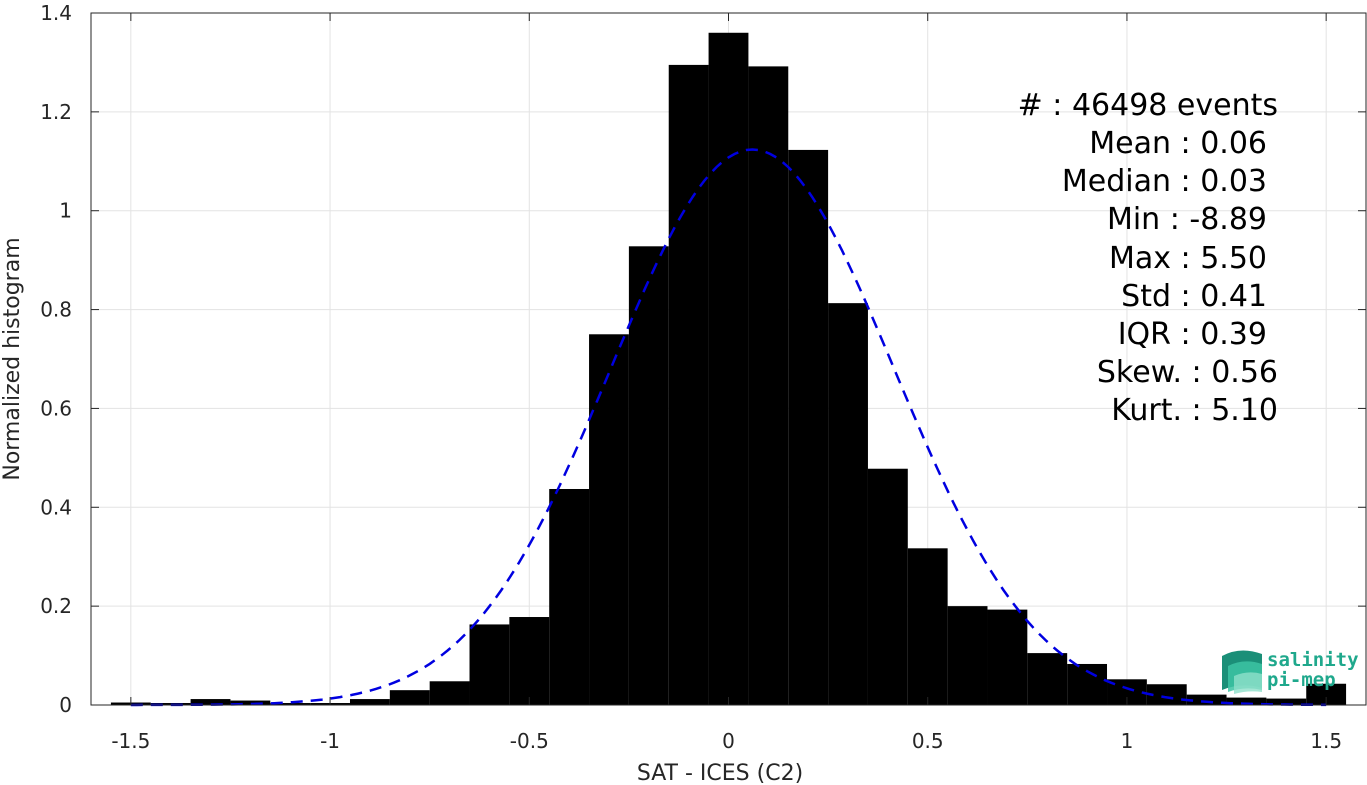  I want to click on stats-count: # : 46498 events, so click(1148, 105).